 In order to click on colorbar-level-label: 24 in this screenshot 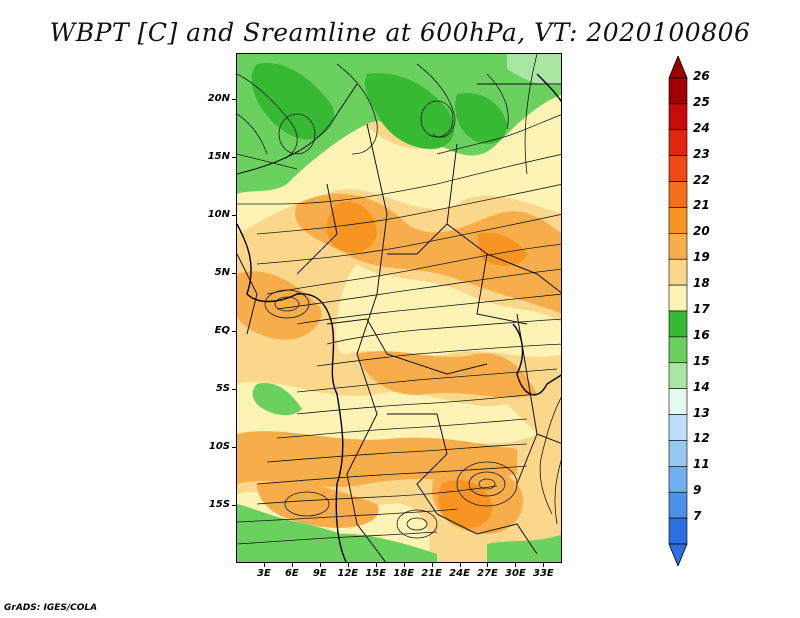, I will do `click(701, 127)`.